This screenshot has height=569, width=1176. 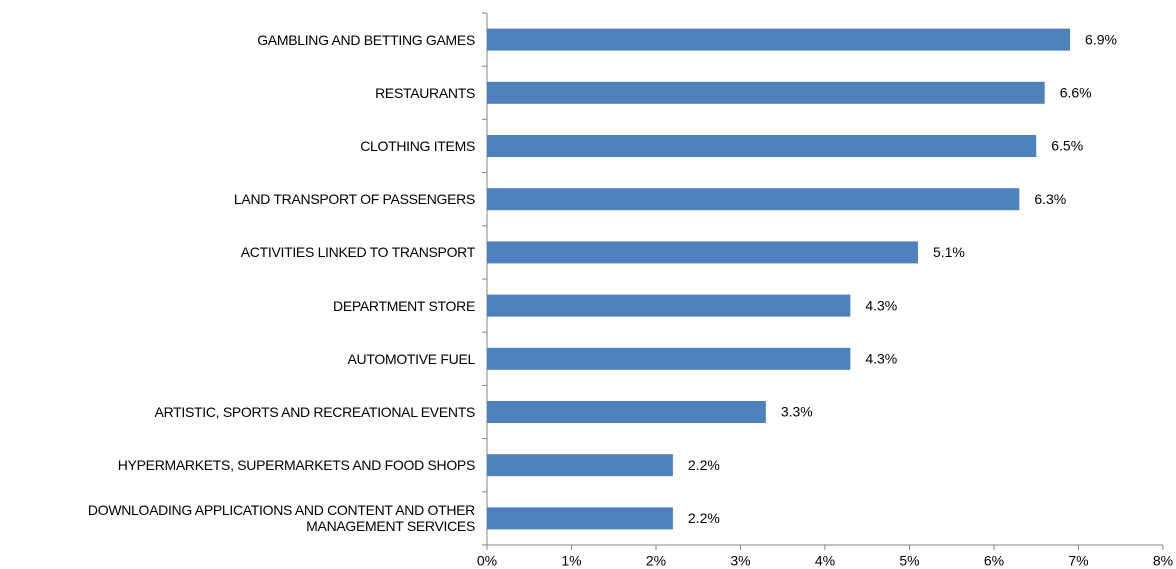 I want to click on data-label: 3.3%, so click(x=797, y=412).